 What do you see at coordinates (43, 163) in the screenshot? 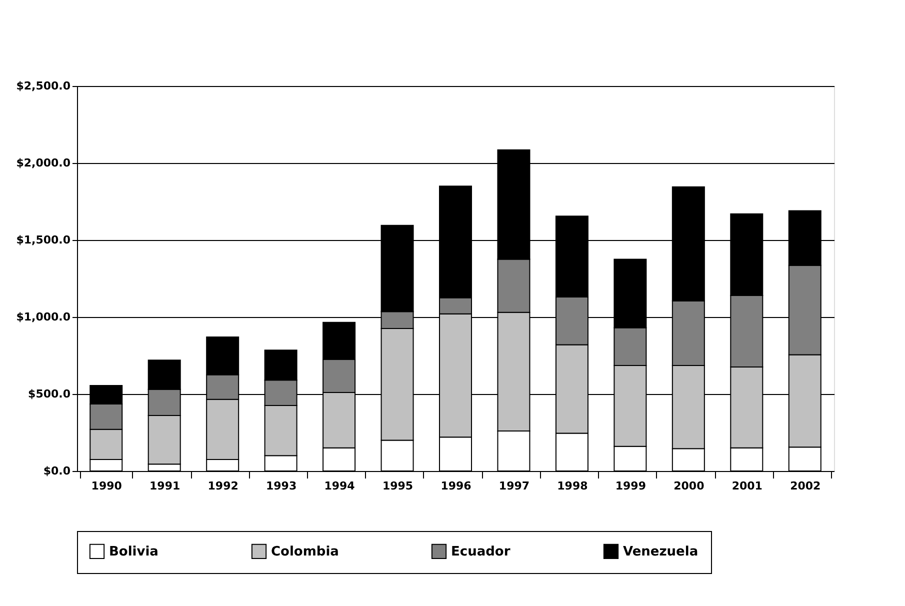
I see `y-tick-label: $2,000.0` at bounding box center [43, 163].